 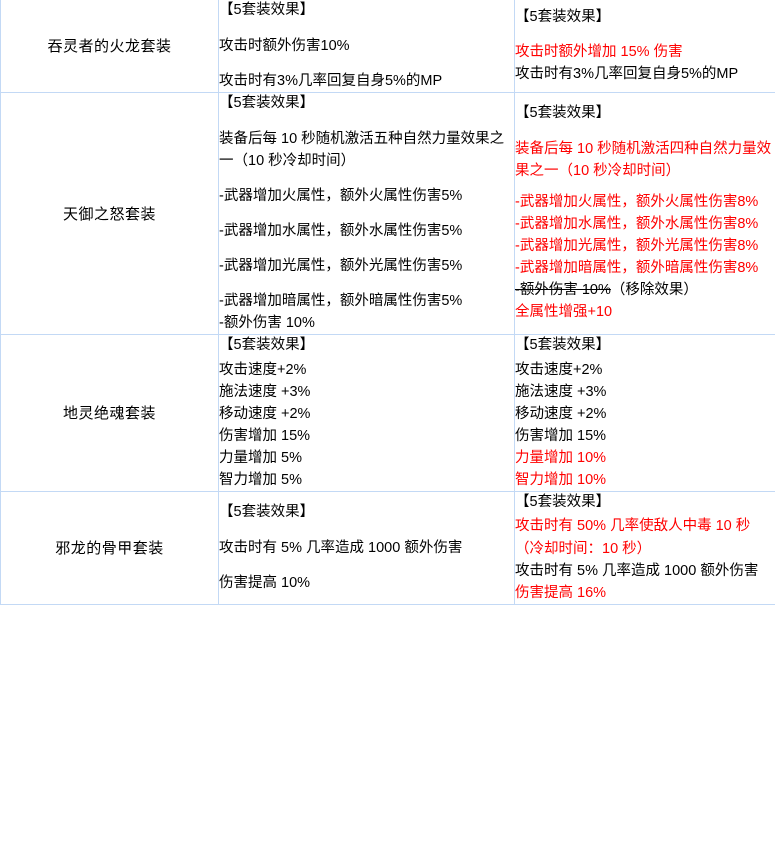 What do you see at coordinates (637, 202) in the screenshot?
I see `effect-line: -武器增加火属性，额外火属性伤害8%` at bounding box center [637, 202].